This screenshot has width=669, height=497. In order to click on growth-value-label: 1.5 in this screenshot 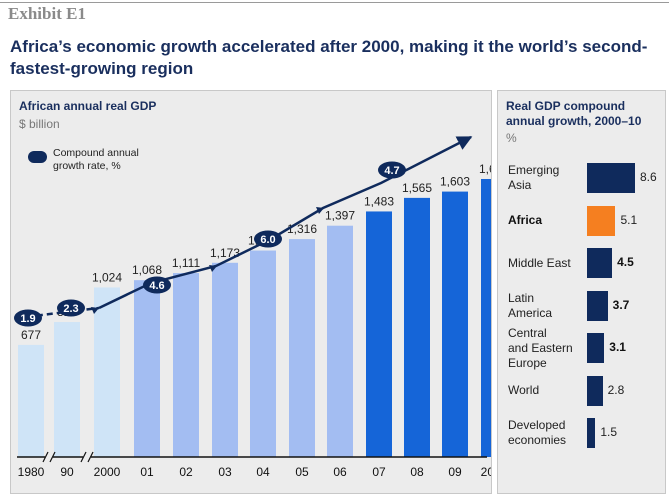, I will do `click(609, 432)`.